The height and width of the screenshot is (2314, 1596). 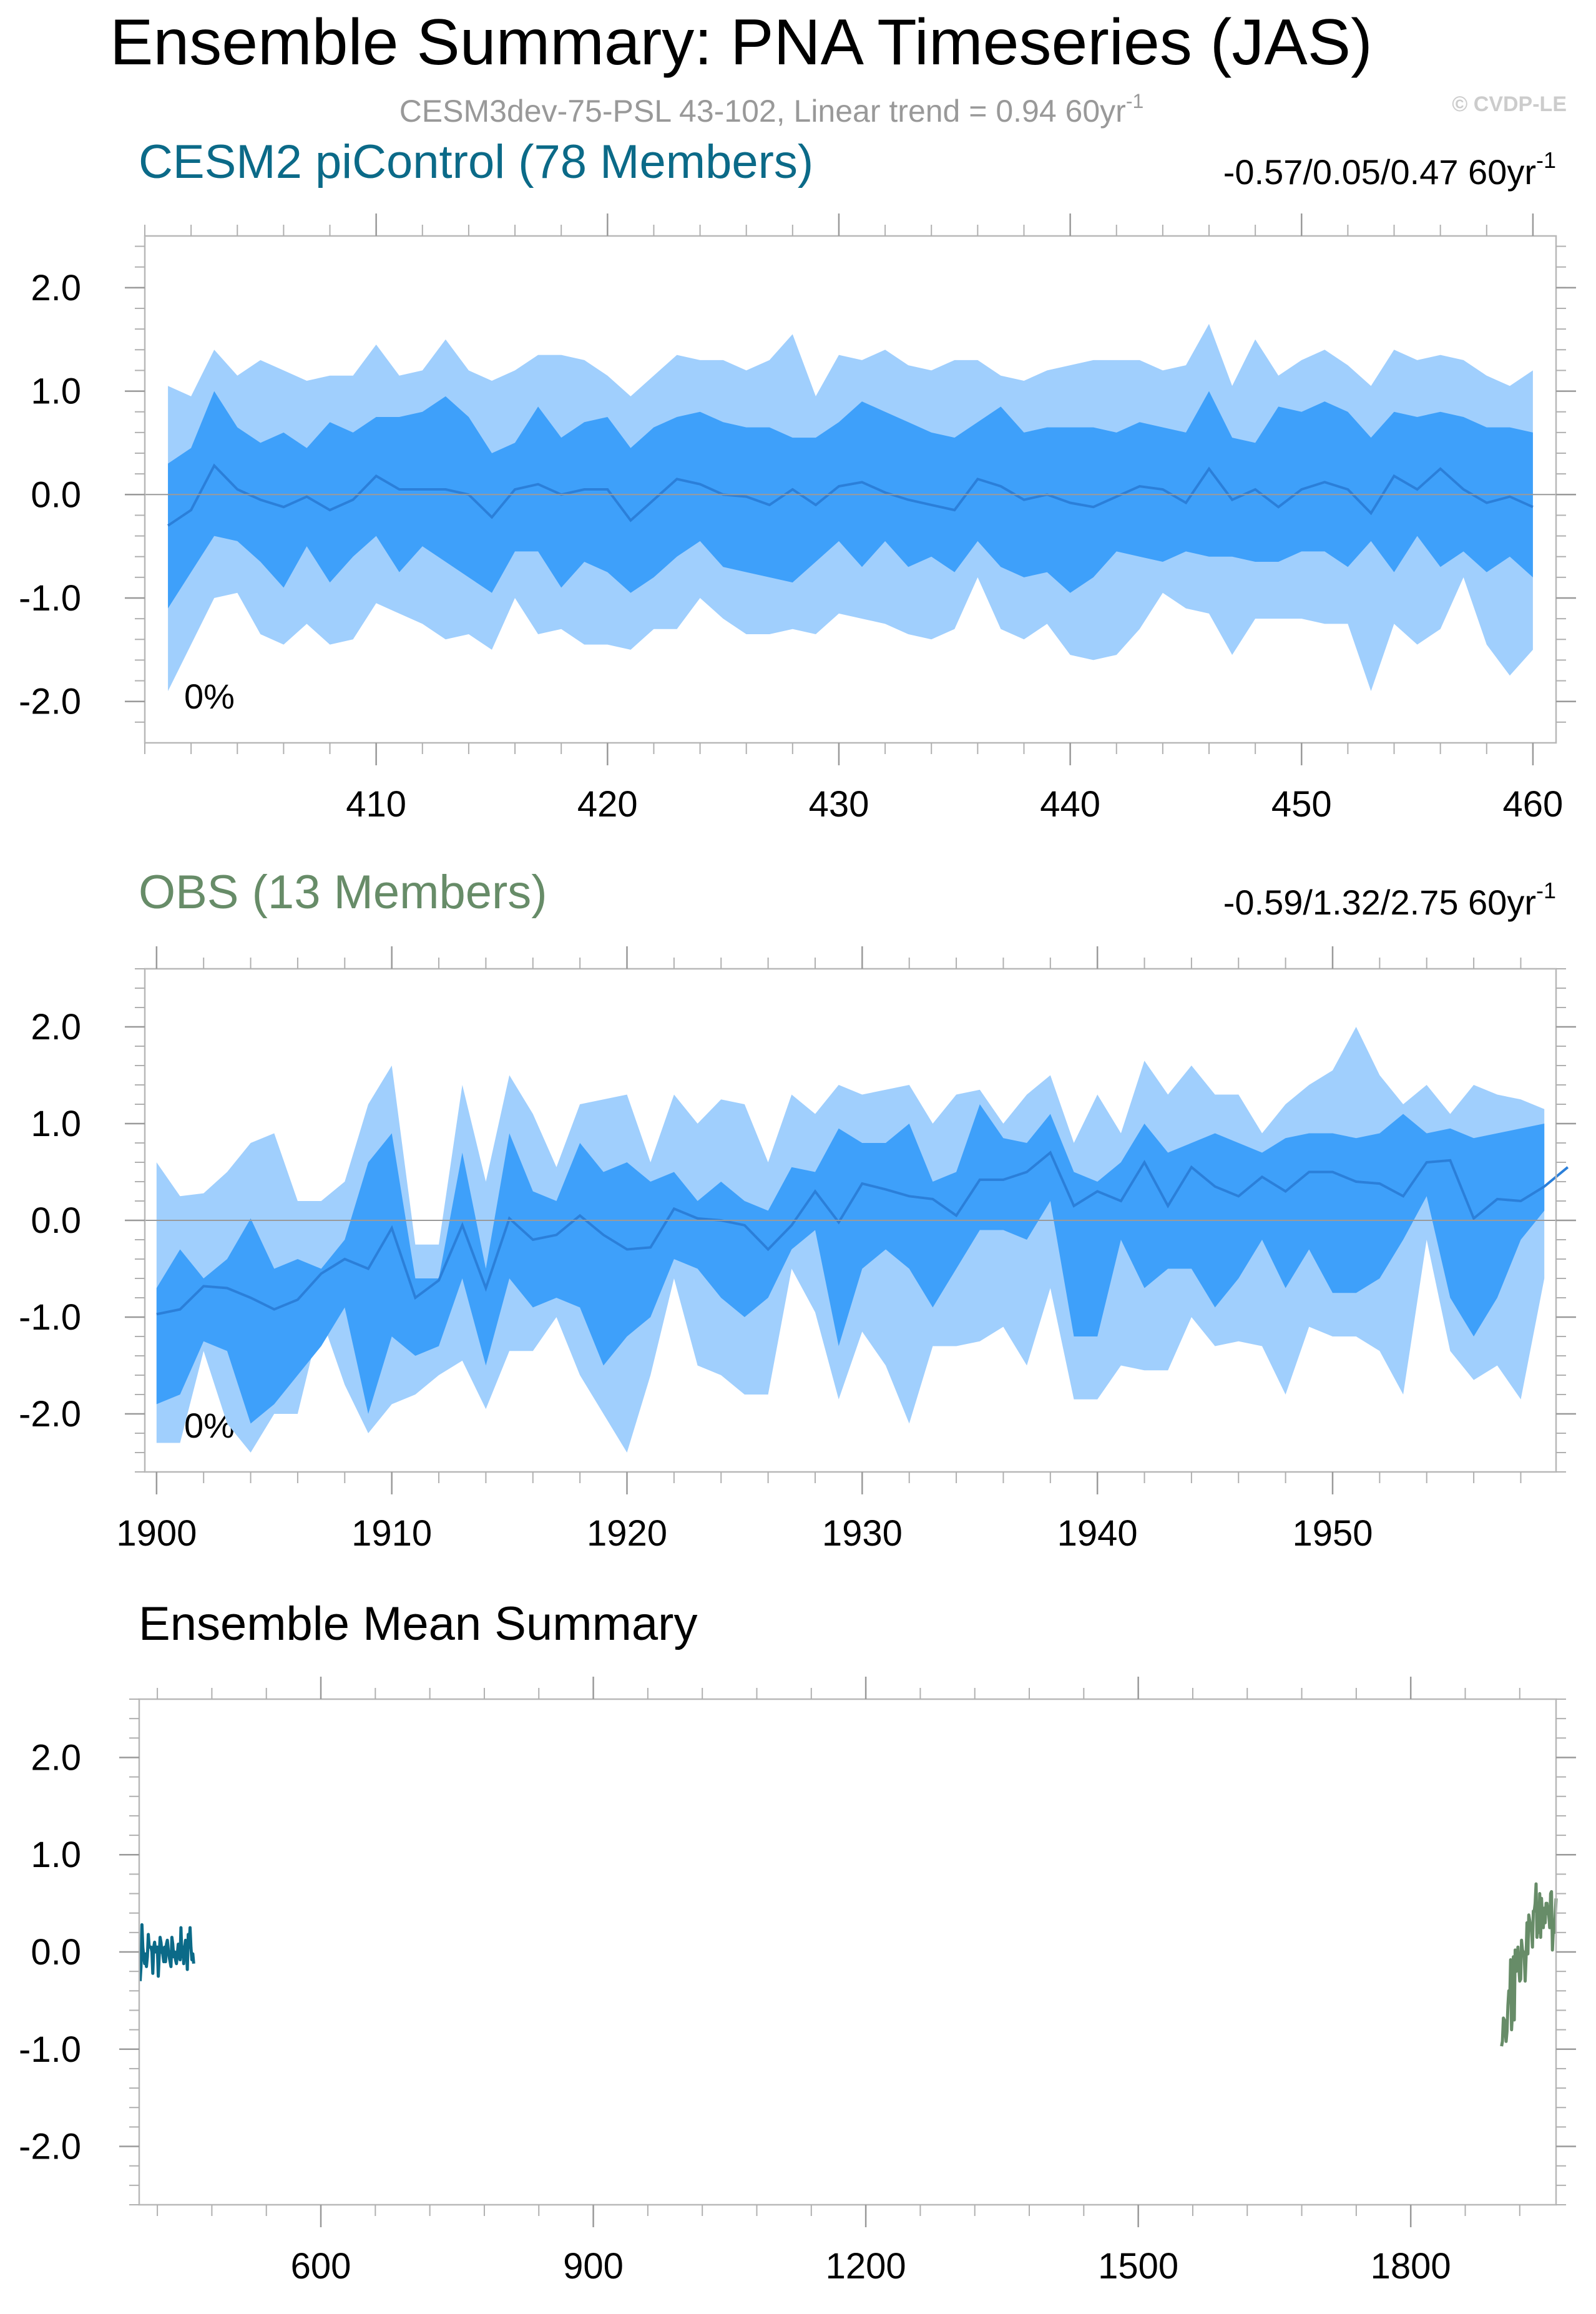 I want to click on cesm-plot-area, so click(x=850, y=507).